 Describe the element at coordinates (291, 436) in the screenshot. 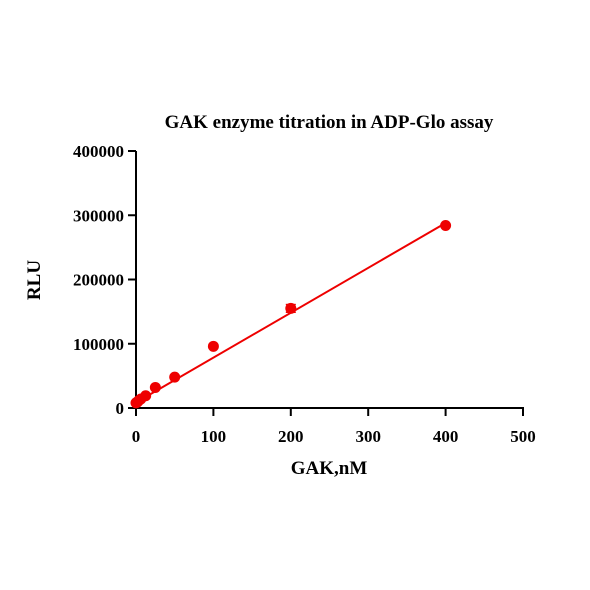

I see `x-tick-label: 200` at that location.